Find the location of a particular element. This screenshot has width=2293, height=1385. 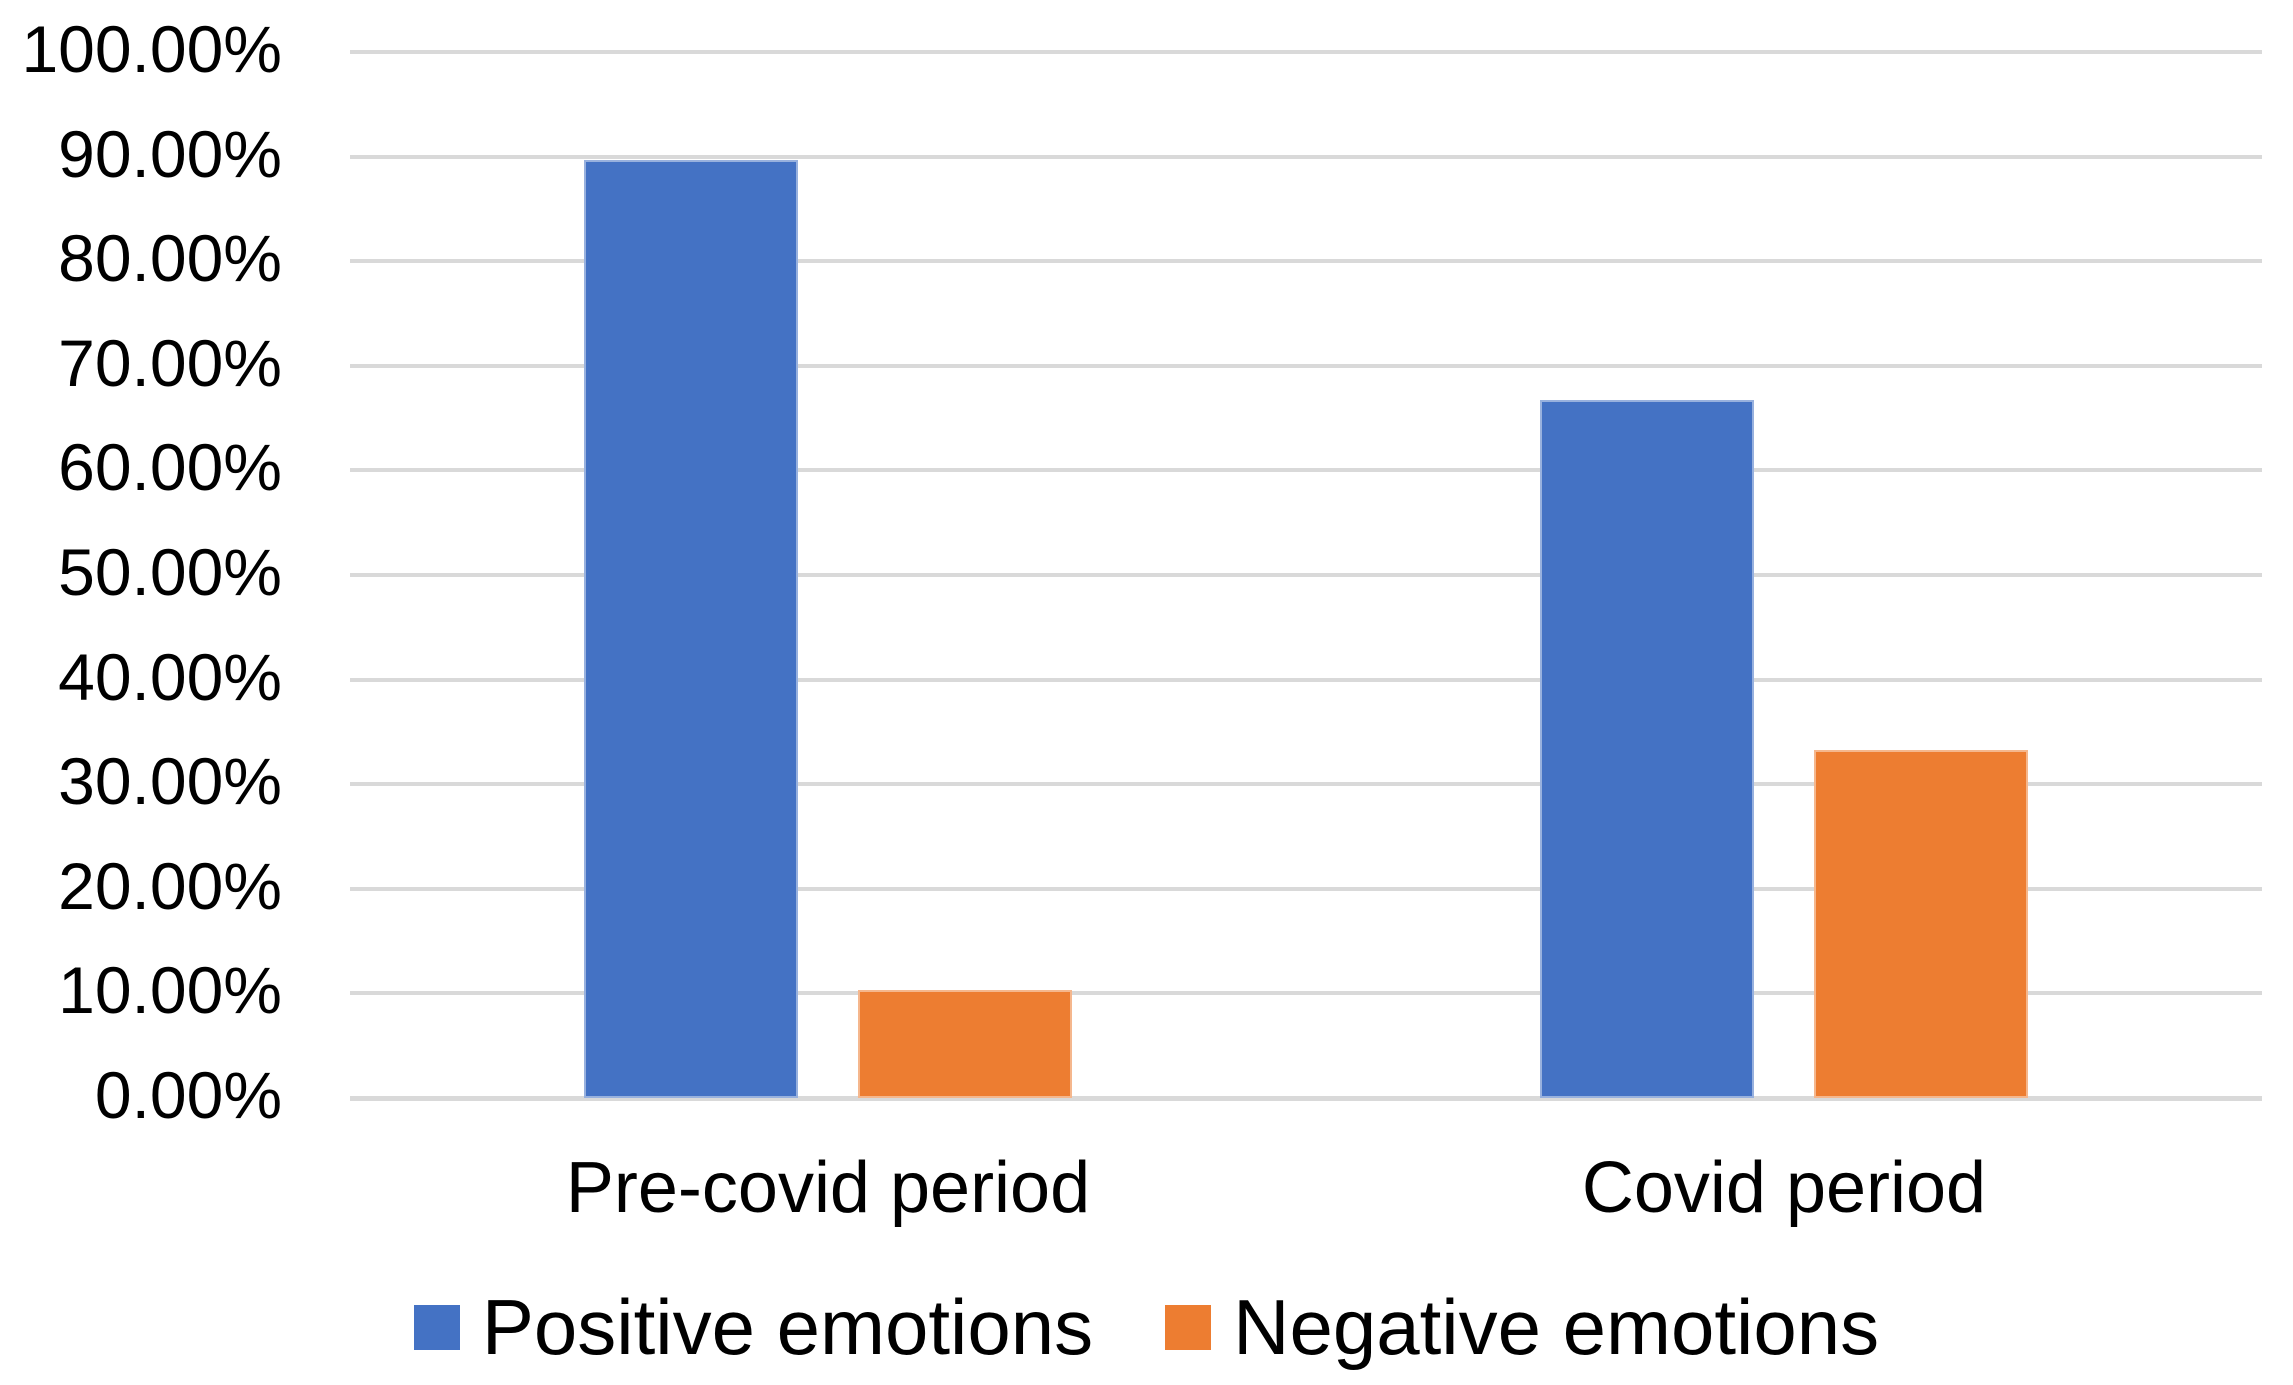

bar-positive-emotions-covid-period is located at coordinates (1647, 749).